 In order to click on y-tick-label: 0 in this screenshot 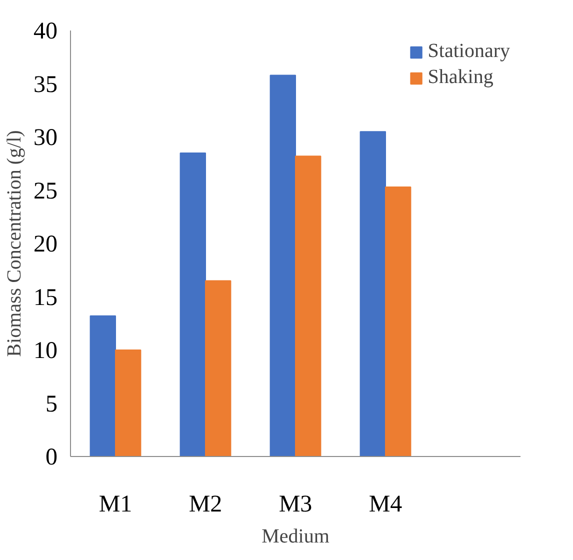, I will do `click(52, 457)`.